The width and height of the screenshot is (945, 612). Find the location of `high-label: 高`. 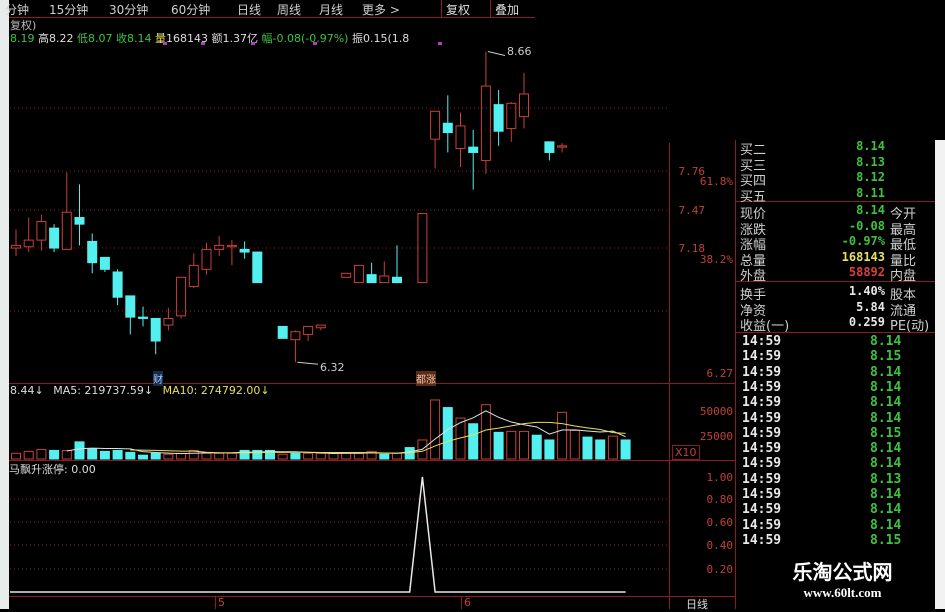

high-label: 高 is located at coordinates (43, 38).